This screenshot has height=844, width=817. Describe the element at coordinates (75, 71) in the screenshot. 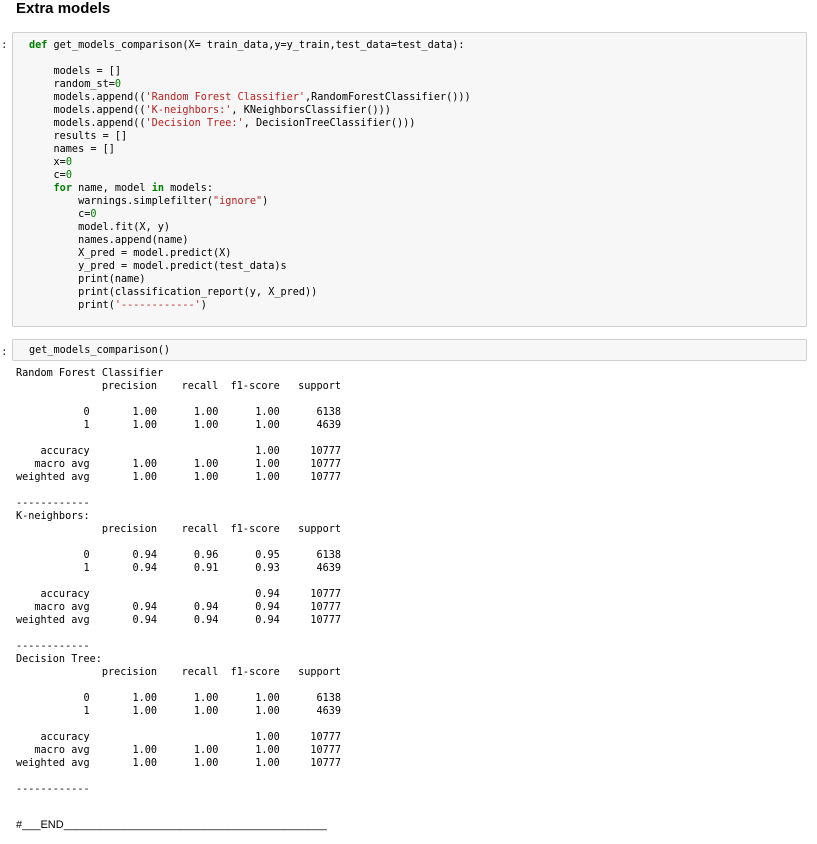

I see `code-line: models = []` at that location.